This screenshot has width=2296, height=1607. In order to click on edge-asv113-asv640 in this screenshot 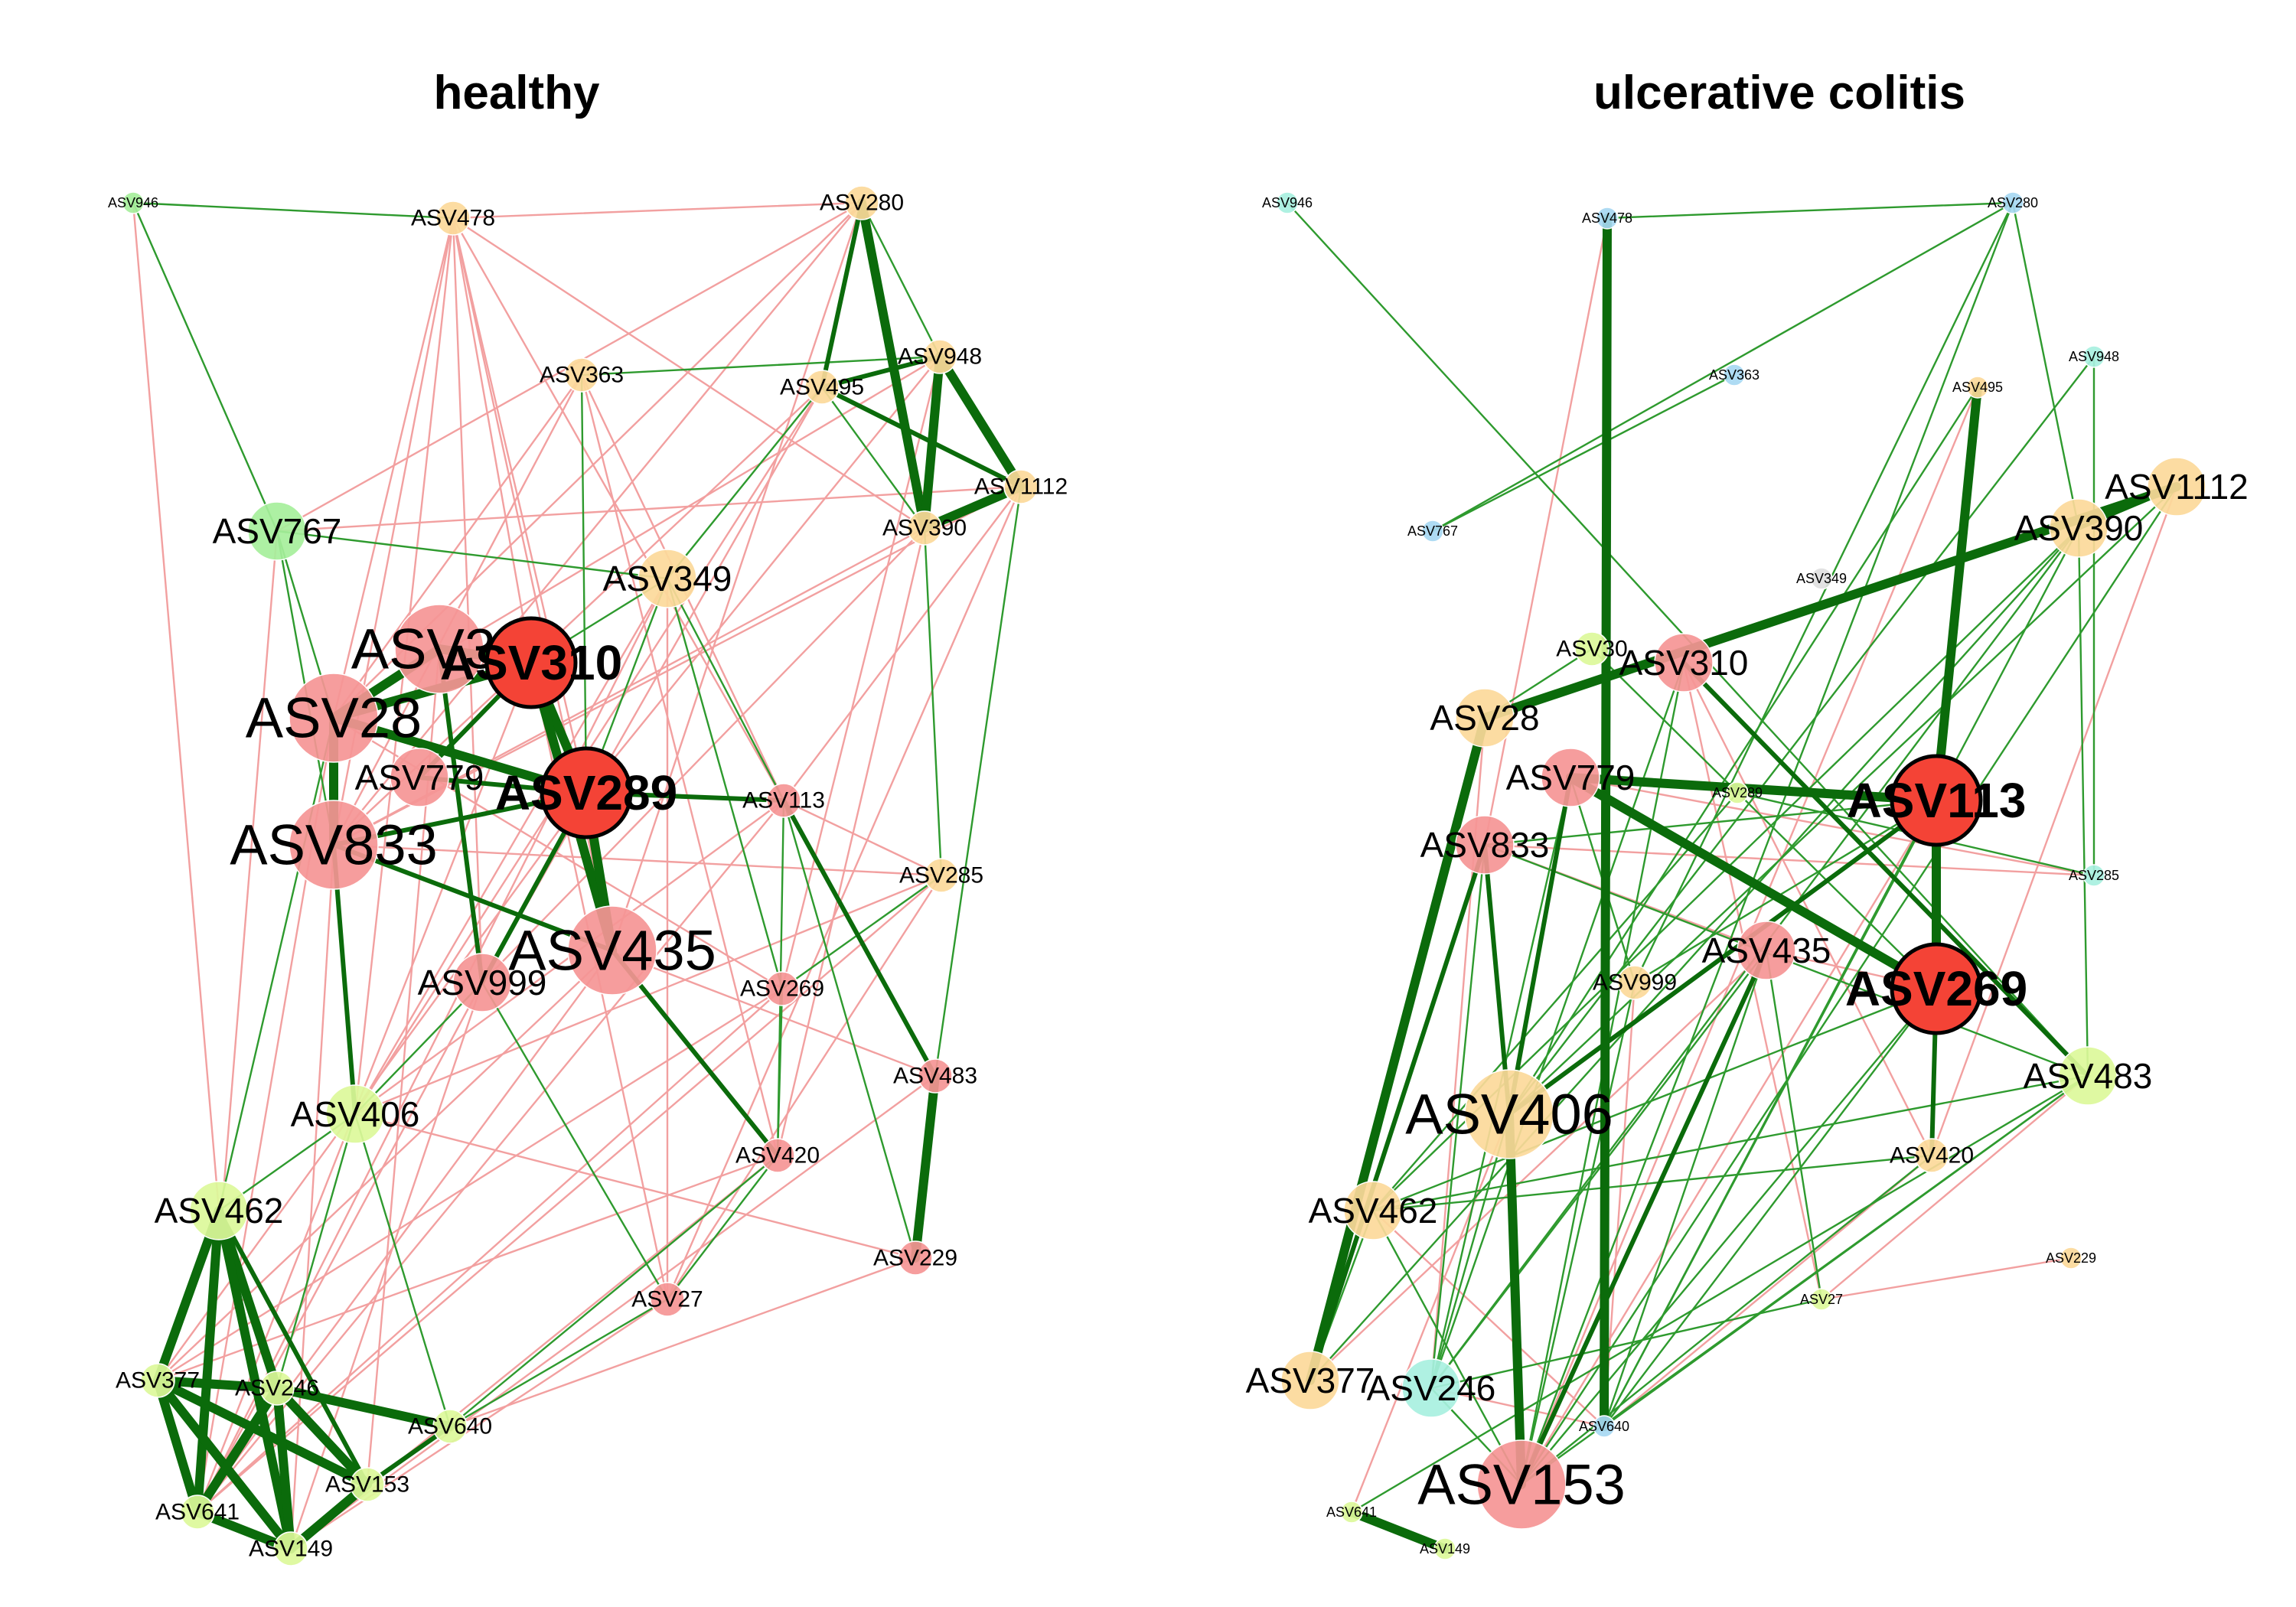, I will do `click(1770, 1113)`.